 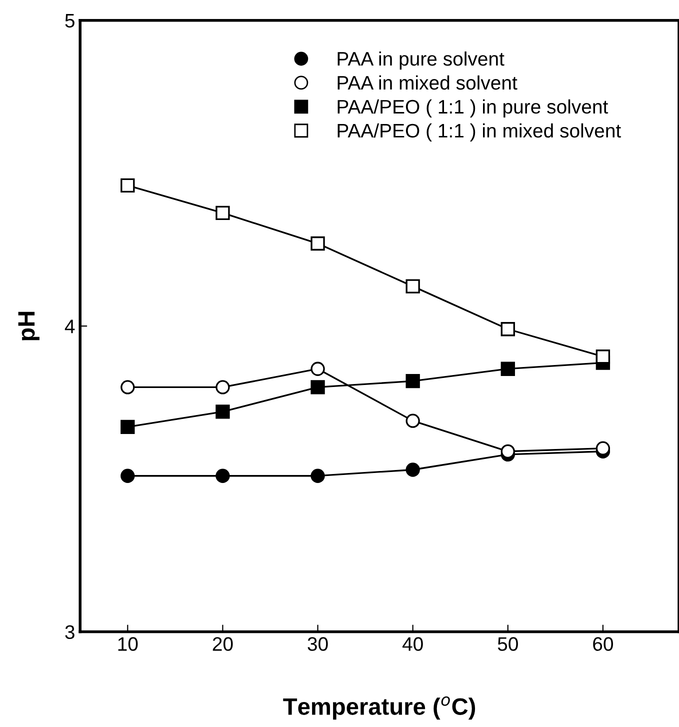 I want to click on y-axis-title: pH, so click(x=29, y=326).